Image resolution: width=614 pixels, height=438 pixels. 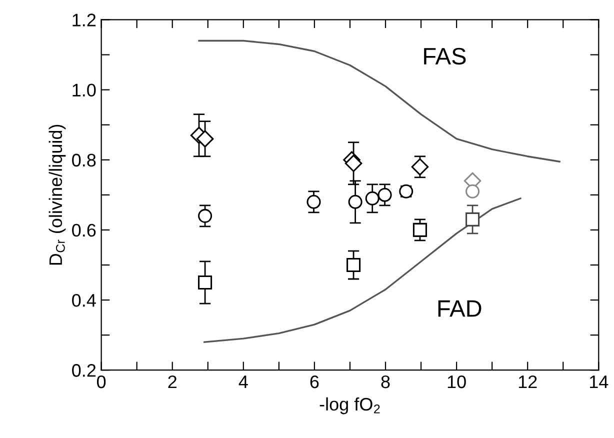 What do you see at coordinates (385, 381) in the screenshot?
I see `x-tick-label: 8` at bounding box center [385, 381].